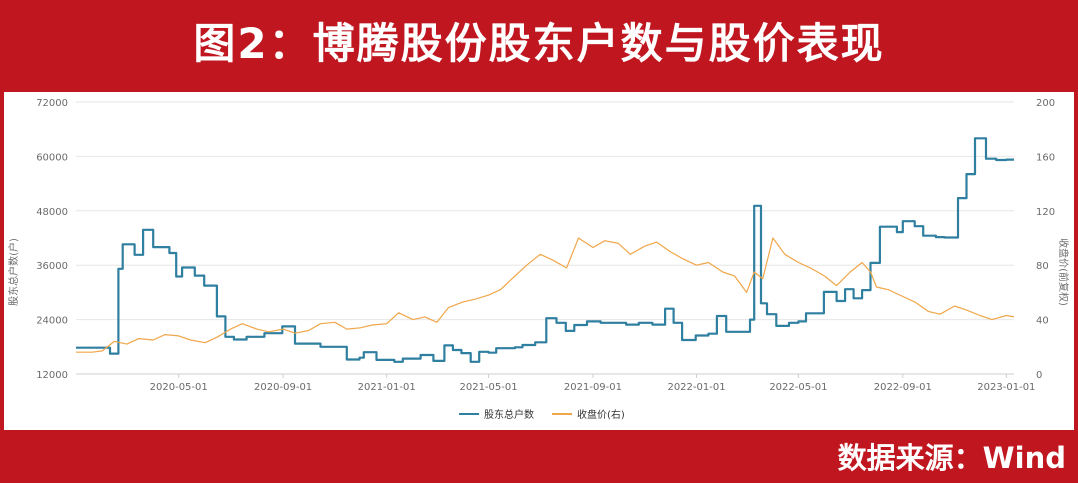 This screenshot has width=1078, height=483. I want to click on y-tick-right: 200, so click(1045, 103).